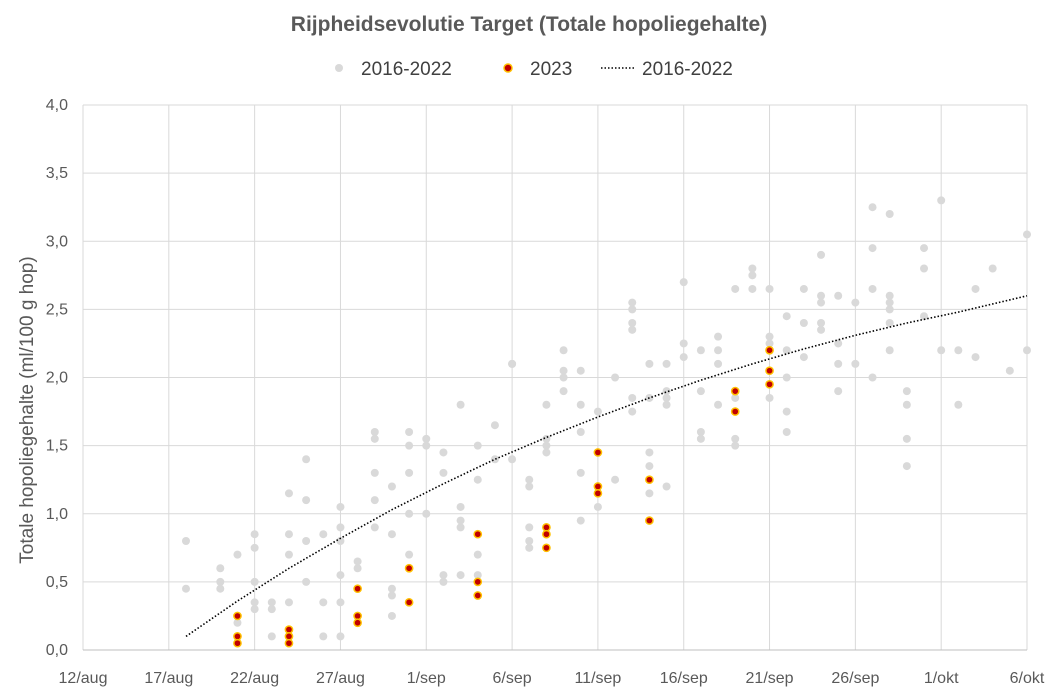 This screenshot has height=698, width=1059. Describe the element at coordinates (770, 678) in the screenshot. I see `x-tick-label: 21/sep` at that location.